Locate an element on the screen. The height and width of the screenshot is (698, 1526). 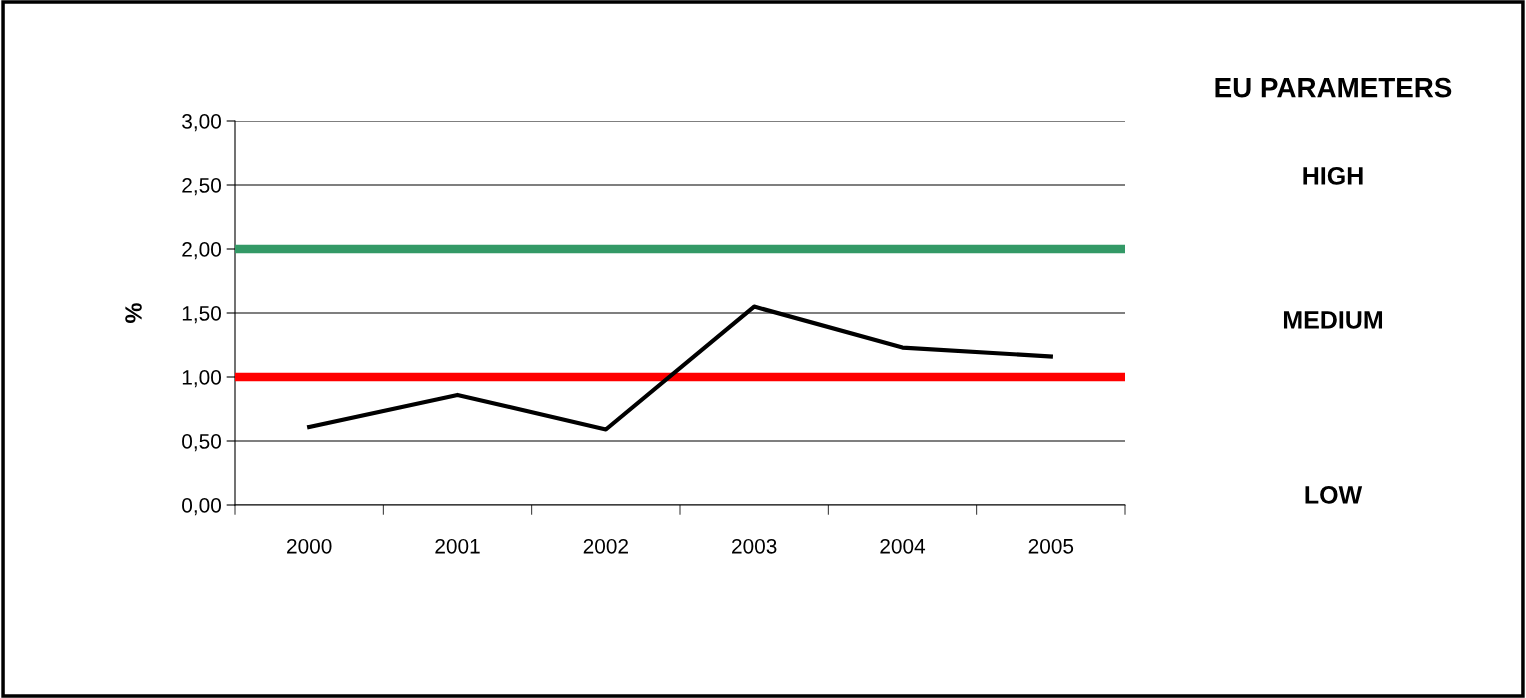
y-tick-label: 0,00 is located at coordinates (201, 507).